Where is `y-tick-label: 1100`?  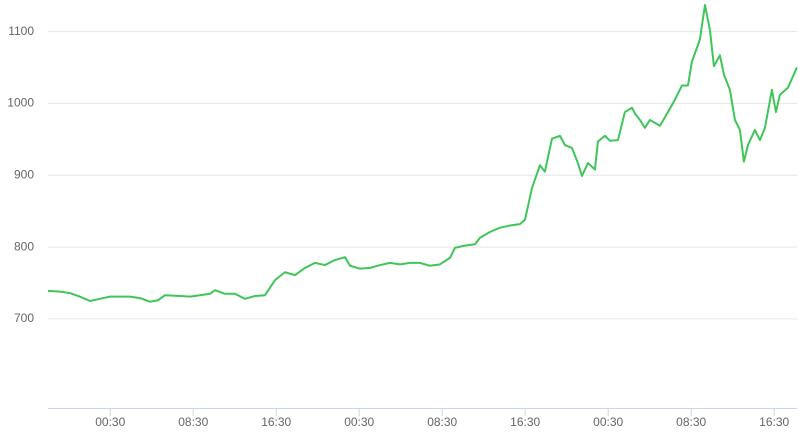
y-tick-label: 1100 is located at coordinates (21, 31).